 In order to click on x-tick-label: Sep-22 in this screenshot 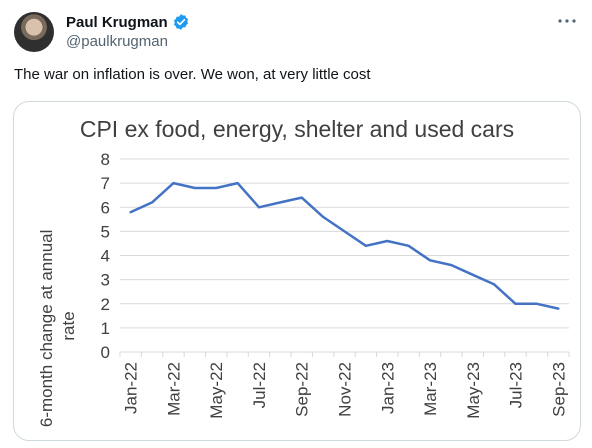, I will do `click(302, 389)`.